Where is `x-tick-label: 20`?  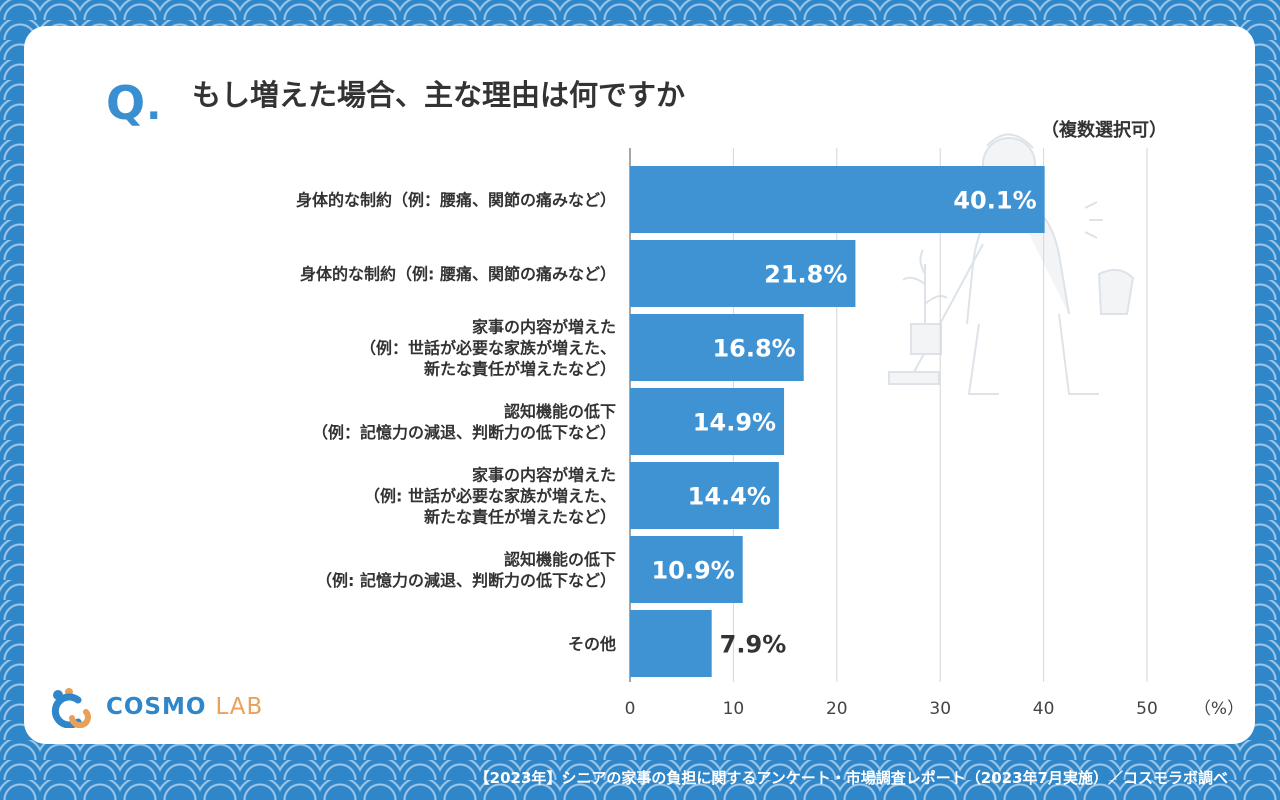 x-tick-label: 20 is located at coordinates (837, 709).